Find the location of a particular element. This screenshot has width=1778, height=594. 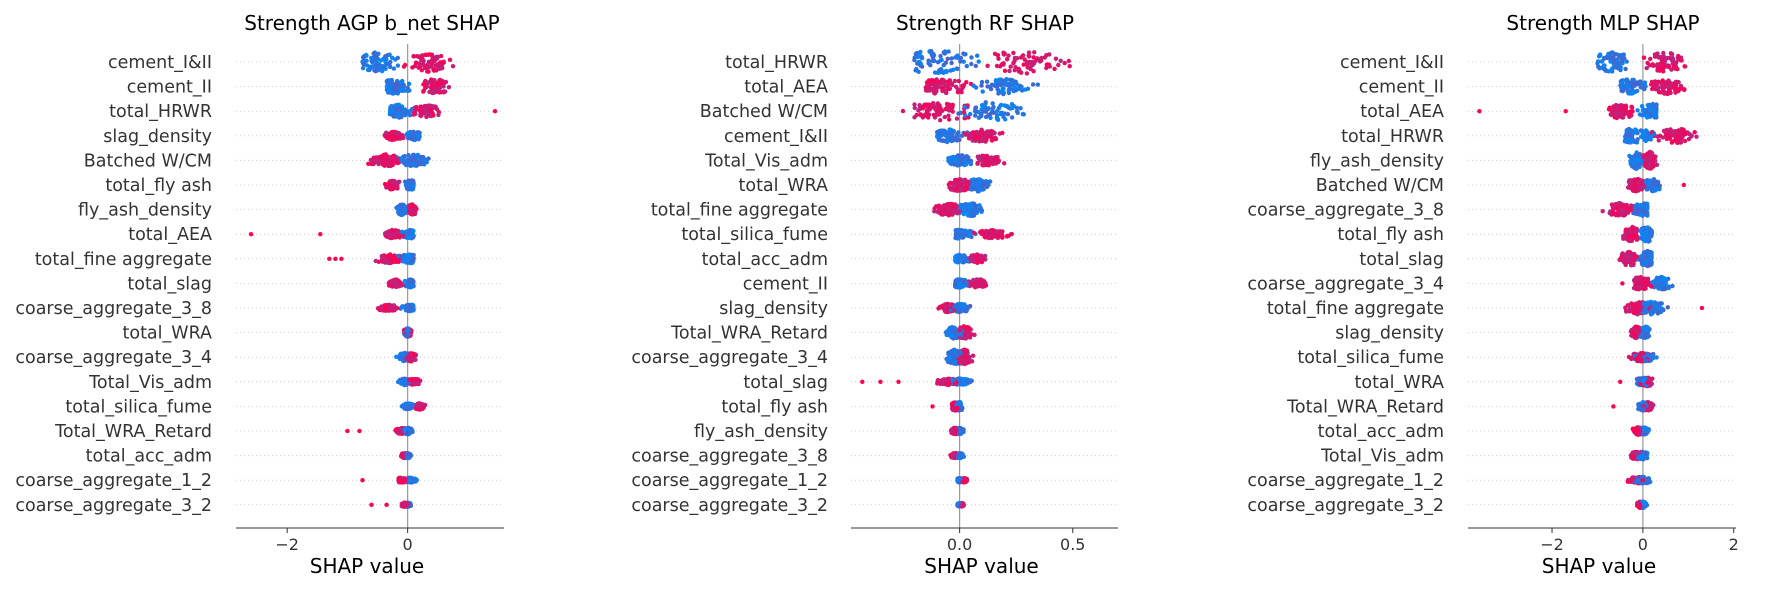

feature-label: total_fly ash is located at coordinates (158, 186).